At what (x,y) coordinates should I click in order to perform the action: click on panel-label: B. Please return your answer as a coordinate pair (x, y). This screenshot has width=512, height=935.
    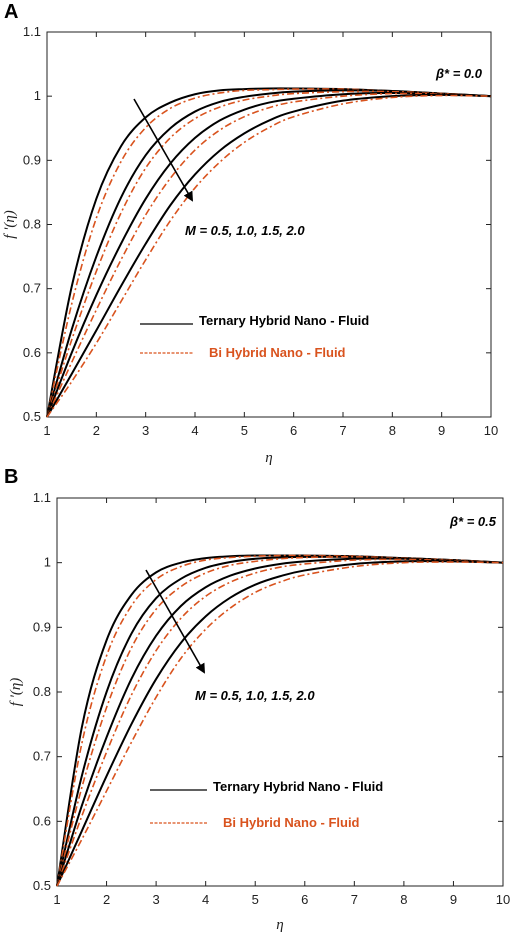
    Looking at the image, I should click on (11, 477).